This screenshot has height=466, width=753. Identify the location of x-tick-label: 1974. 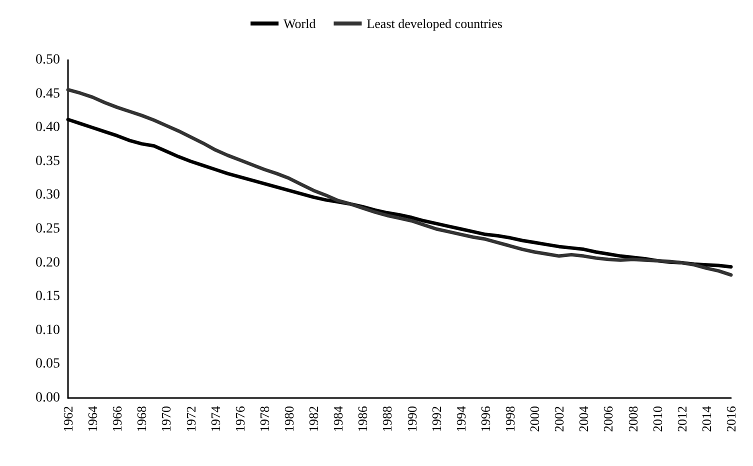
(215, 419).